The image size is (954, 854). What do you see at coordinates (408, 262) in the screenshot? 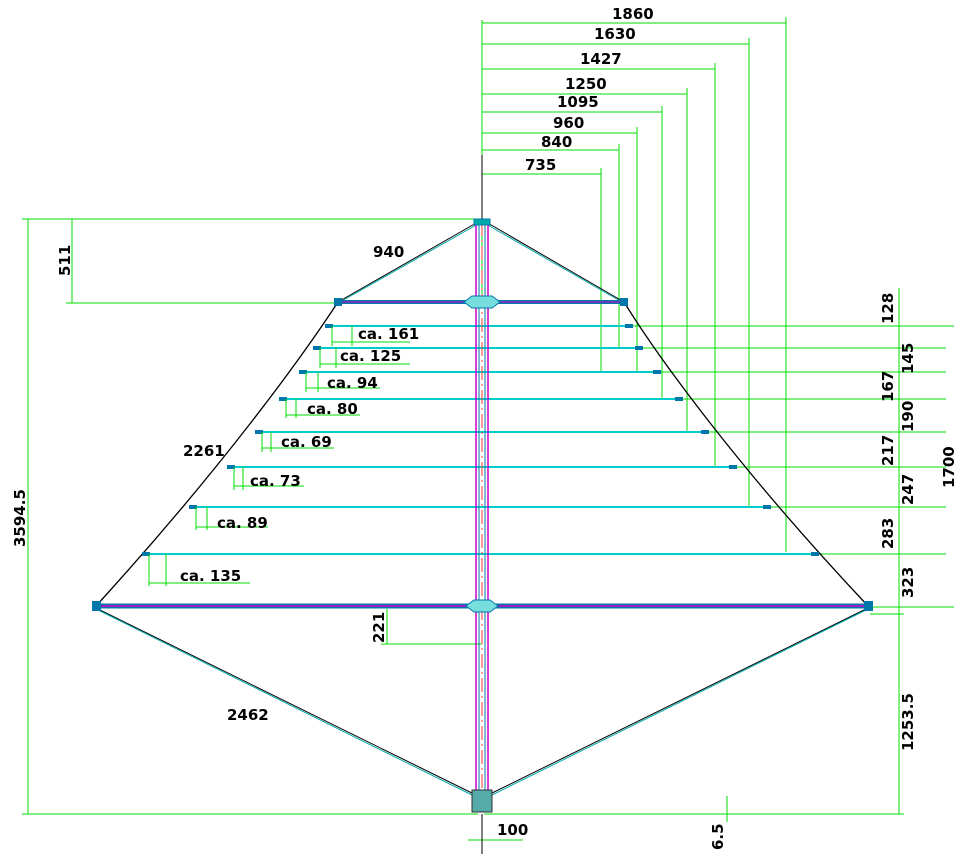
I see `head-left` at bounding box center [408, 262].